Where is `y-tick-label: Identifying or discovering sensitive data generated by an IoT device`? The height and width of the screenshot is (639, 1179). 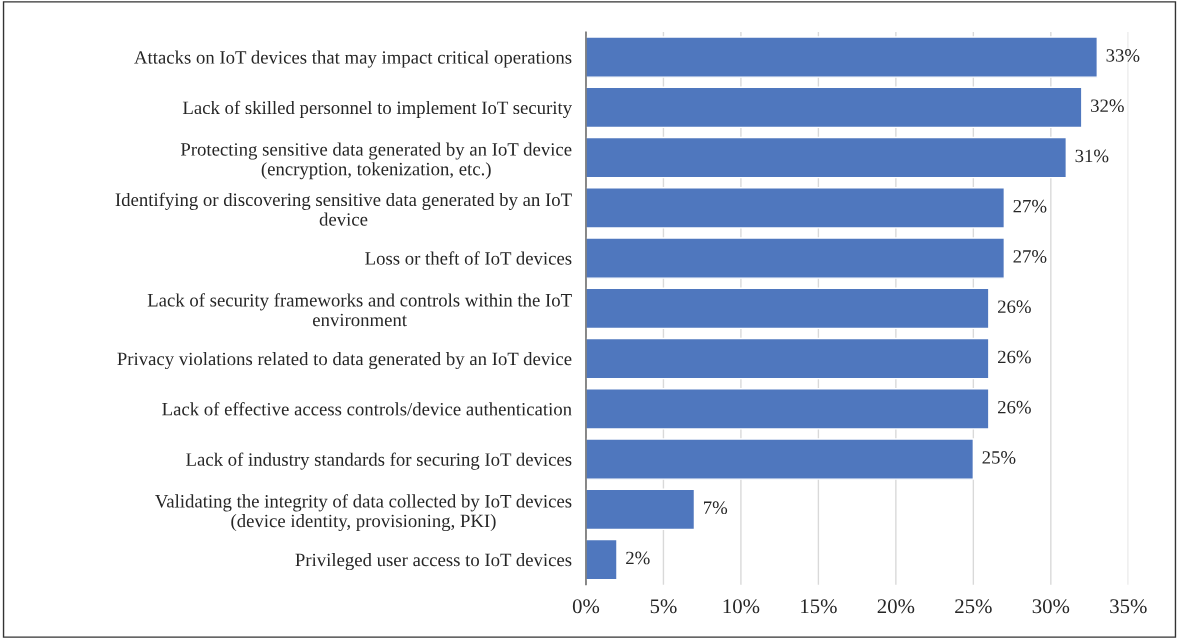 y-tick-label: Identifying or discovering sensitive data generated by an IoT device is located at coordinates (343, 209).